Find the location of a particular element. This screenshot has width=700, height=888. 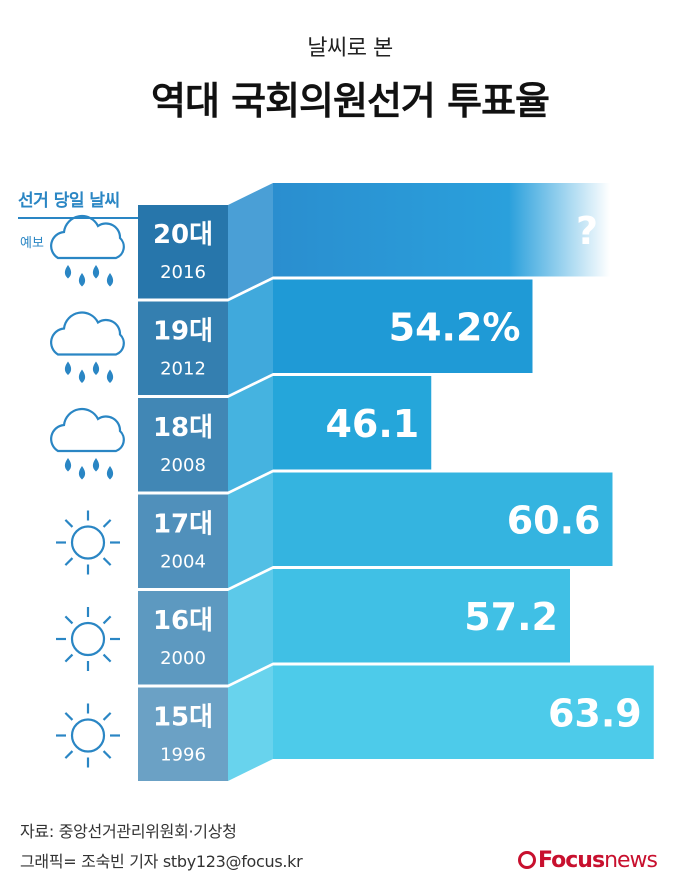

source-text: 자료: 중앙선거관리위원회·기상청 is located at coordinates (128, 831).